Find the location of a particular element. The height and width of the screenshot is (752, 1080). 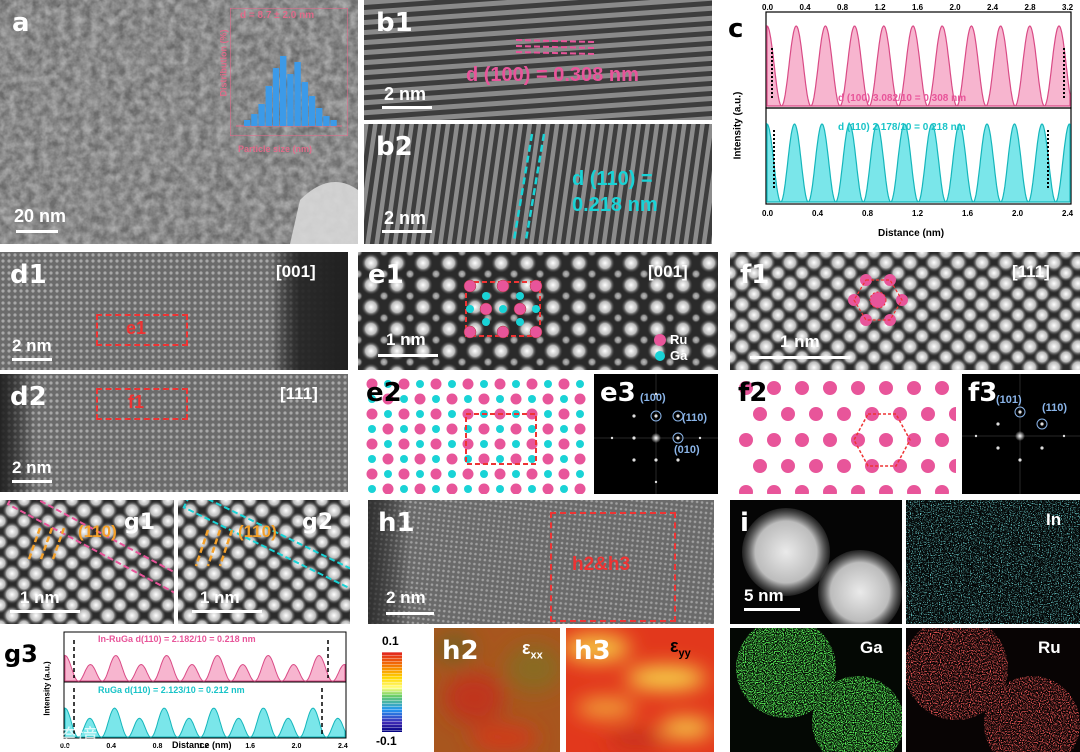

panel-d1-region-box is located at coordinates (142, 330).